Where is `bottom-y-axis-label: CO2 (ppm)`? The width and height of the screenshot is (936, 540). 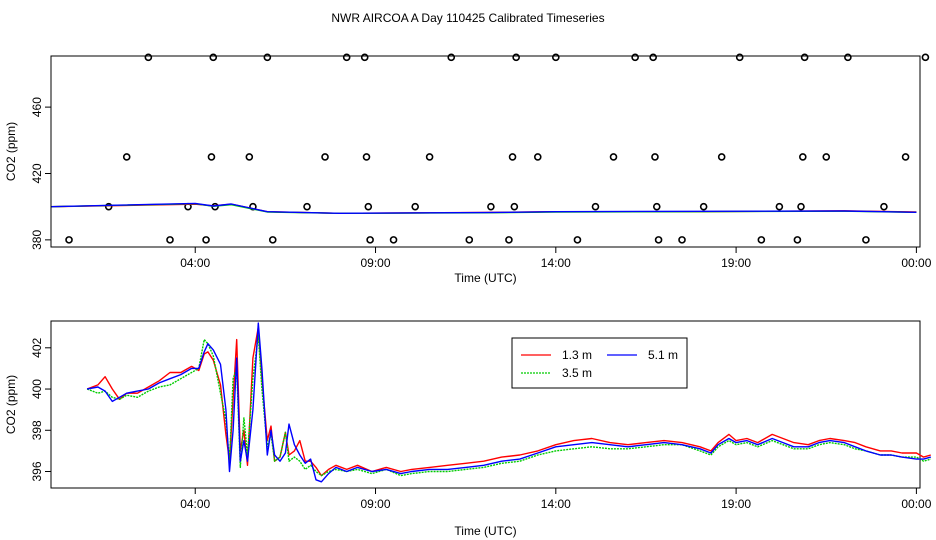 bottom-y-axis-label: CO2 (ppm) is located at coordinates (11, 404).